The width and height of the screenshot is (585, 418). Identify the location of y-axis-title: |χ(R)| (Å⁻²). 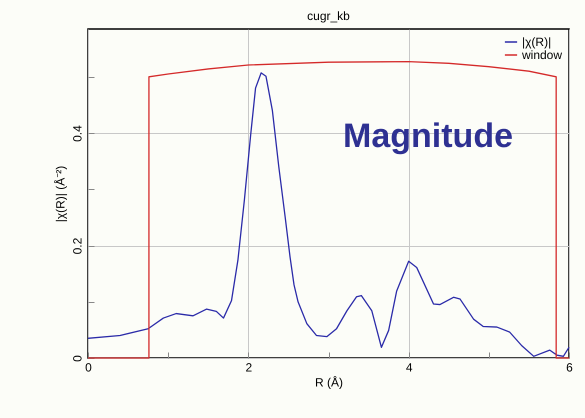
(61, 194).